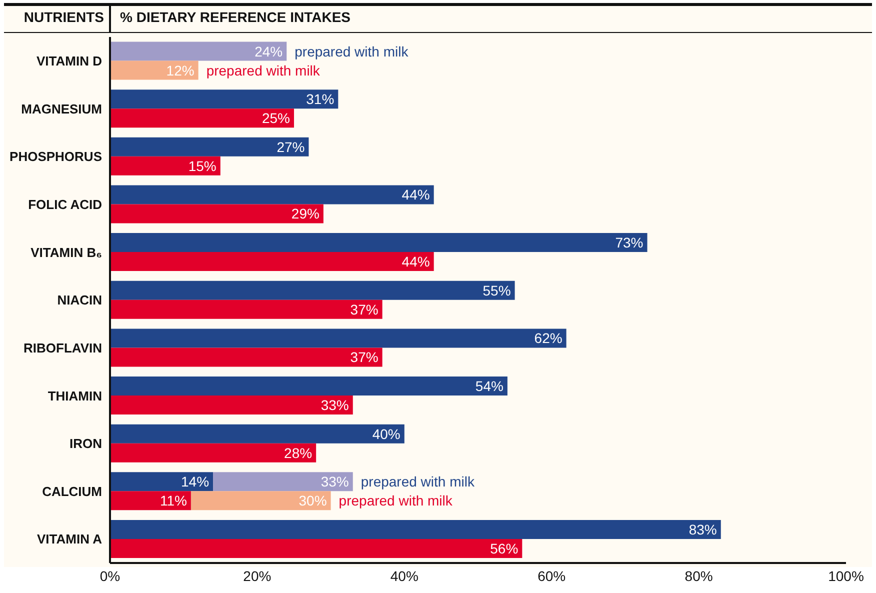  I want to click on x-tick-label: 40%, so click(404, 576).